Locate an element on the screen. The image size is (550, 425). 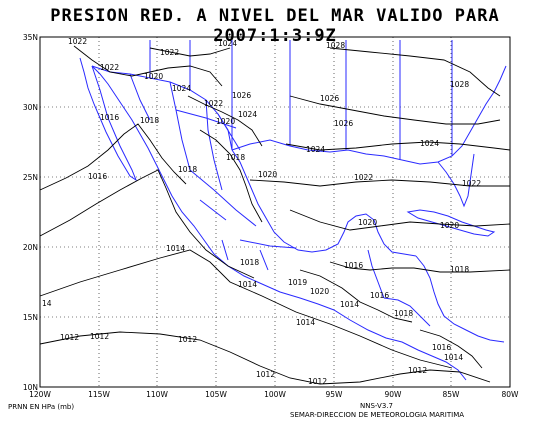
florida-coast is located at coordinates (456, 180).